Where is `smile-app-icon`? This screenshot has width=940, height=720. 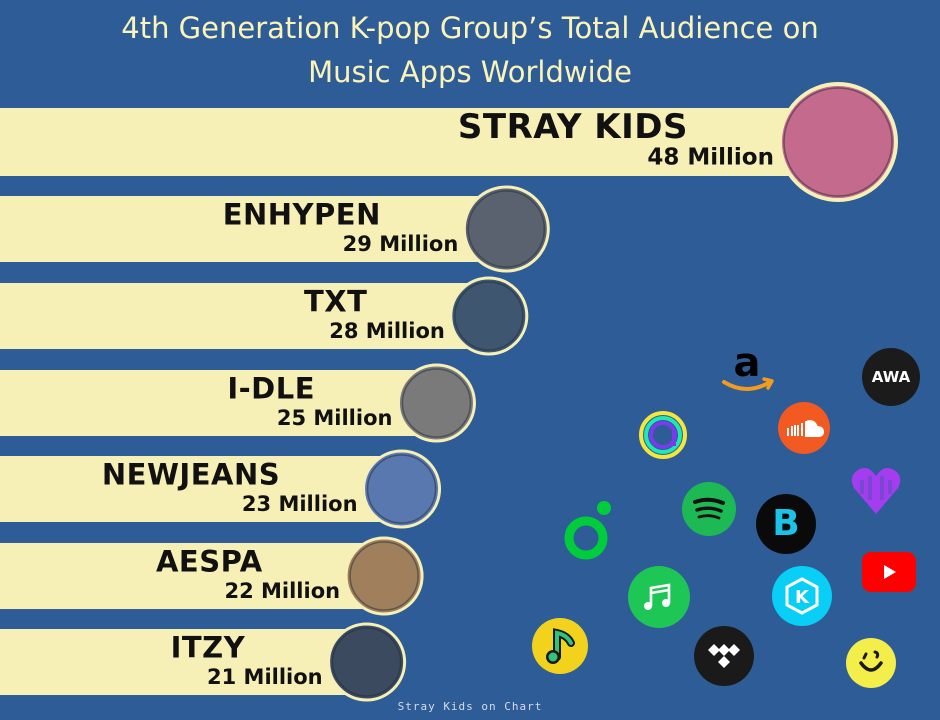
smile-app-icon is located at coordinates (871, 663).